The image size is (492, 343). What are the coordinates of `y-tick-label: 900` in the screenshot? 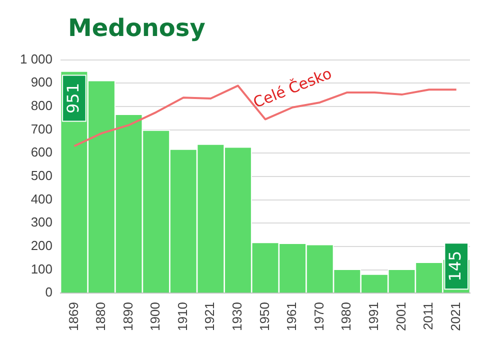 It's located at (41, 82).